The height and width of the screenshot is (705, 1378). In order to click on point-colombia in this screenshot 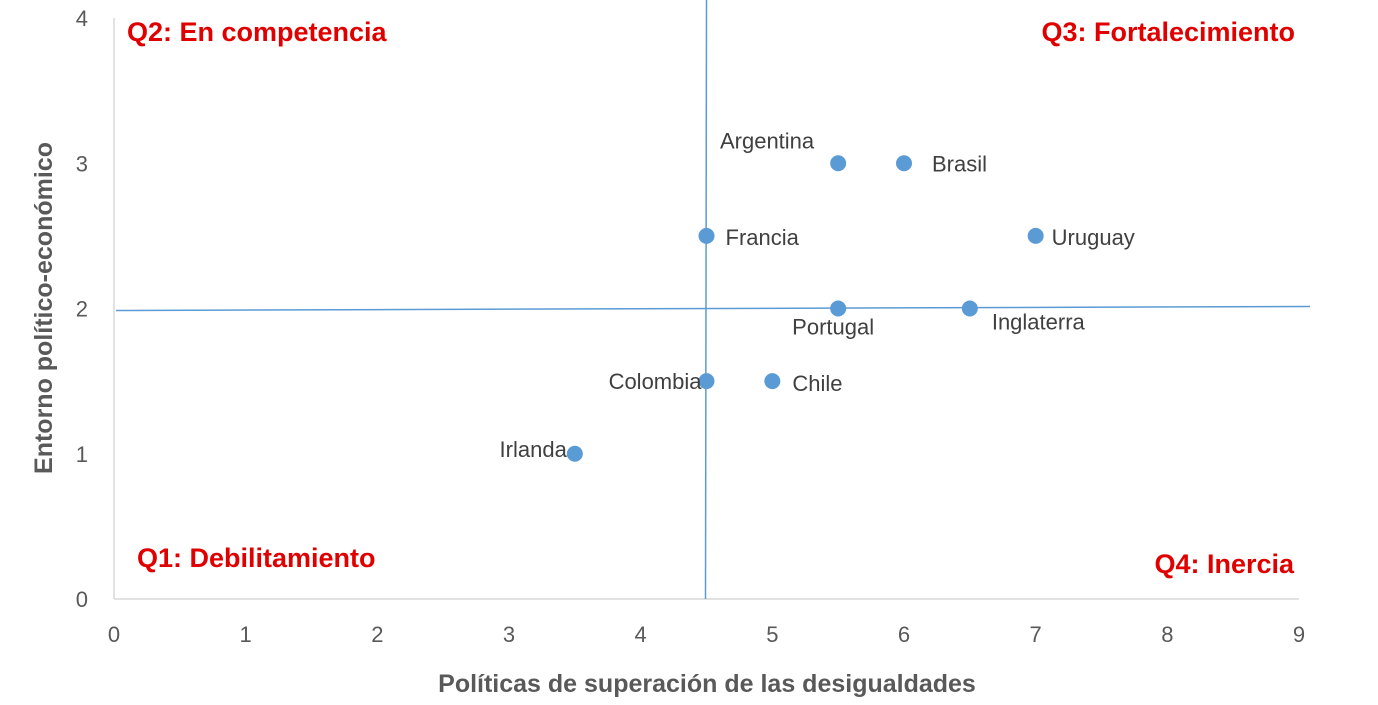, I will do `click(706, 381)`.